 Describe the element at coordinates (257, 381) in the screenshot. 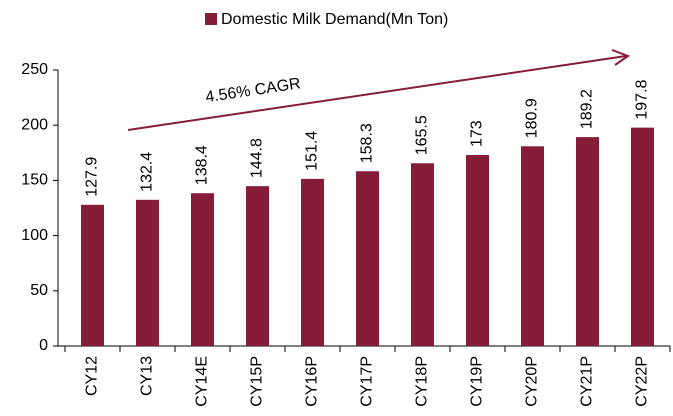

I see `x-tick-label: CY15P` at that location.